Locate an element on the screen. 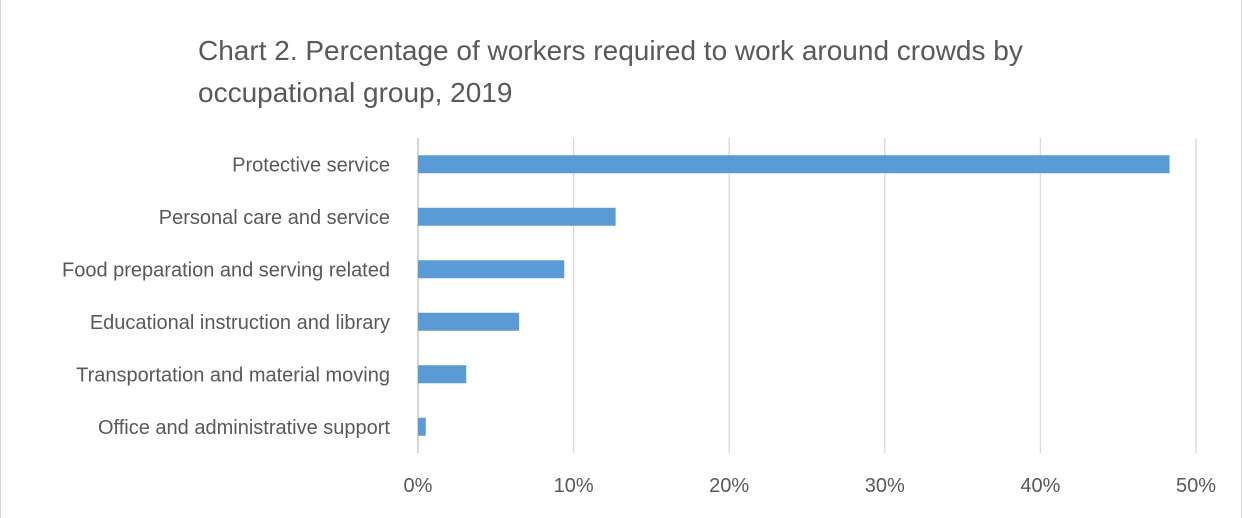 The width and height of the screenshot is (1242, 518). category-label: Office and administrative support is located at coordinates (244, 428).